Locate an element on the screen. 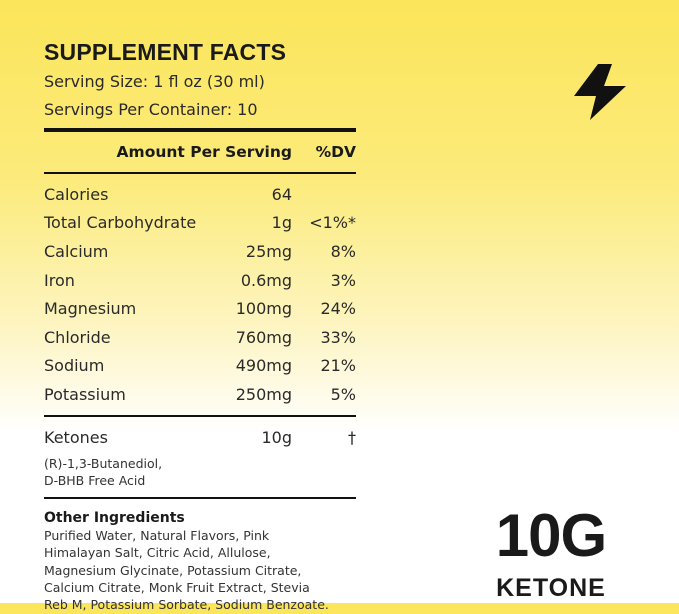  divider-thick is located at coordinates (200, 130).